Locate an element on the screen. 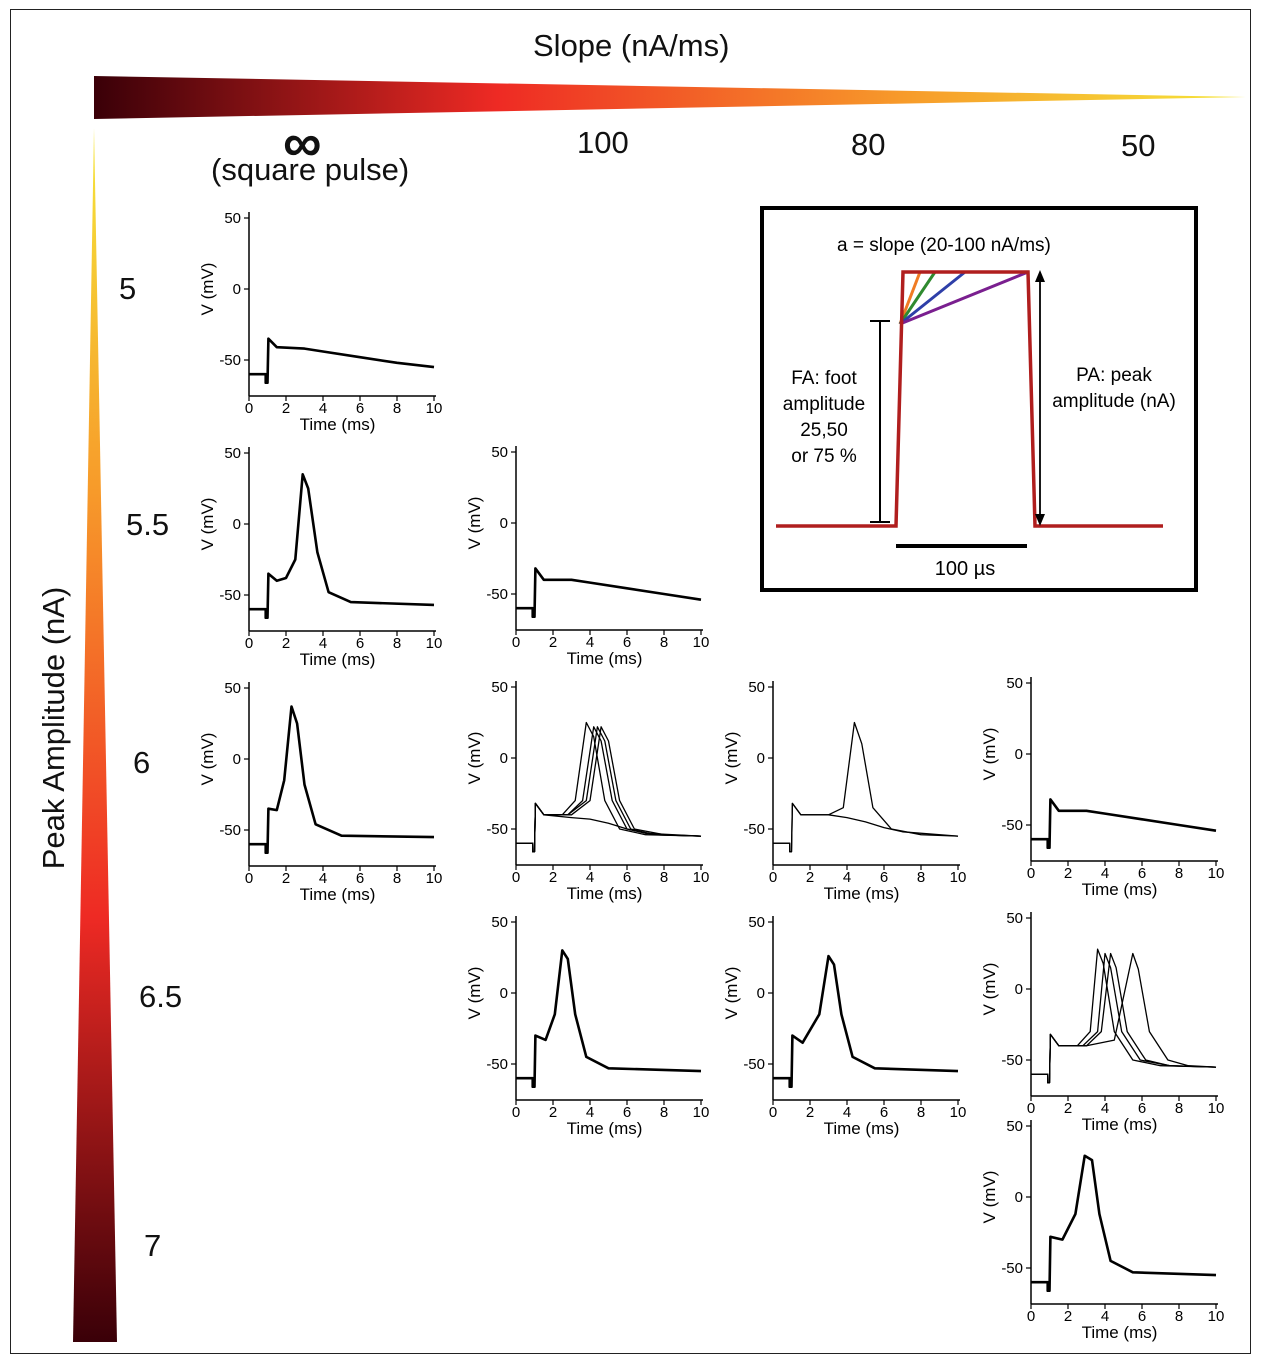  row-label-7: 7 is located at coordinates (153, 1245).